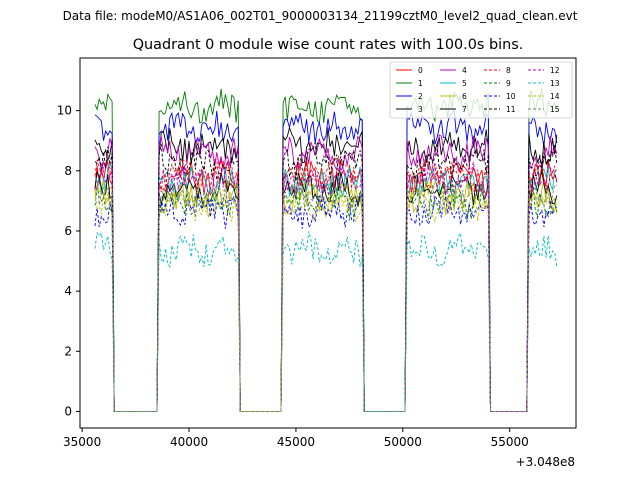 The height and width of the screenshot is (480, 640). I want to click on x-axis: 35000 40000 45000 50000 55000, so click(296, 438).